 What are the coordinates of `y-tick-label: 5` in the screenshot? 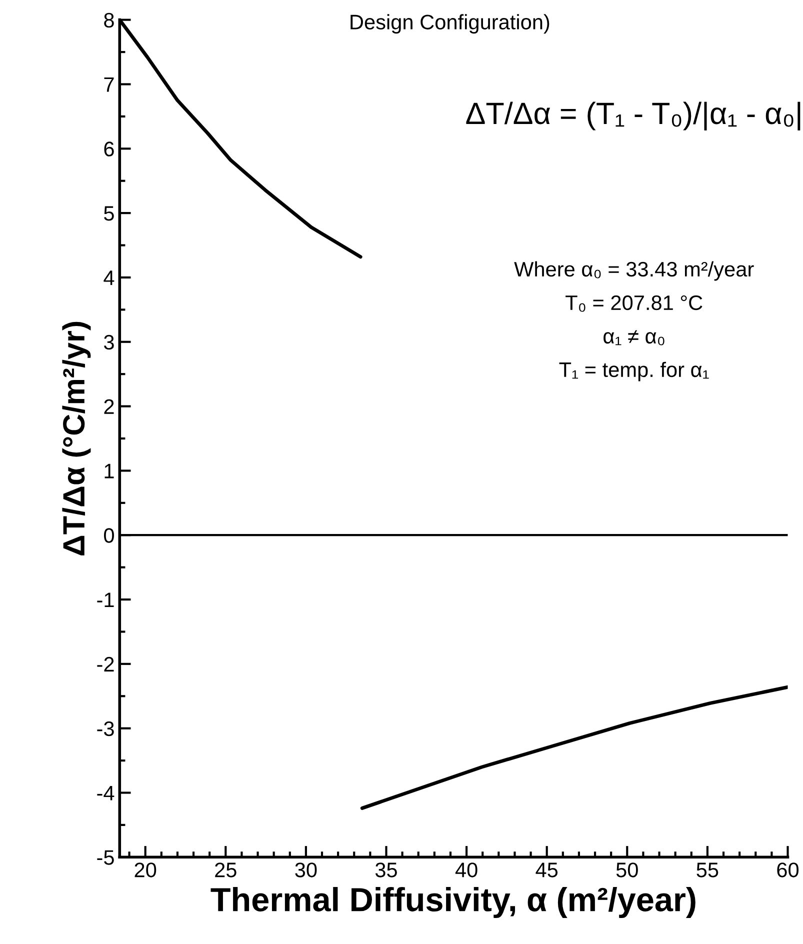 It's located at (109, 213).